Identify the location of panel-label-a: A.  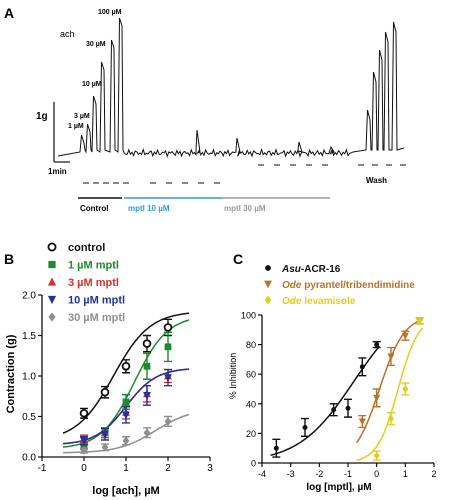
(9, 13).